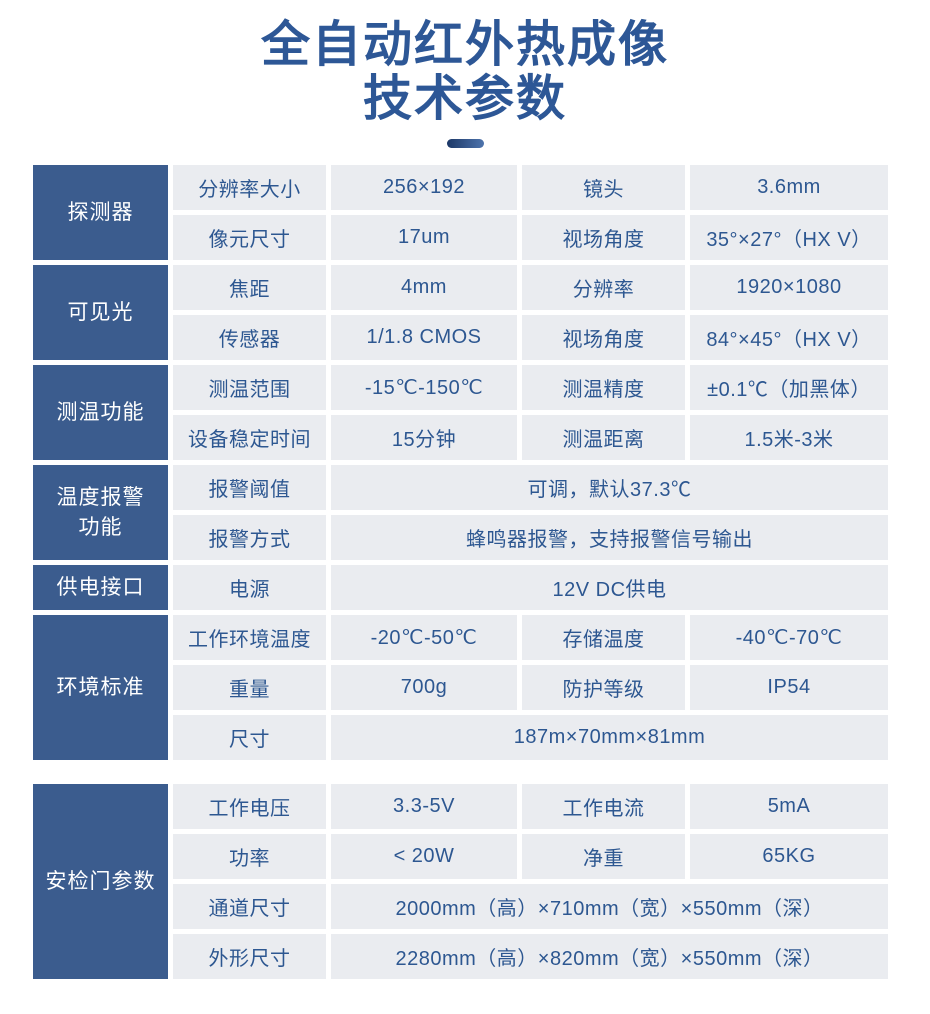 The image size is (930, 1014). I want to click on param-label: 分辨率大小, so click(249, 187).